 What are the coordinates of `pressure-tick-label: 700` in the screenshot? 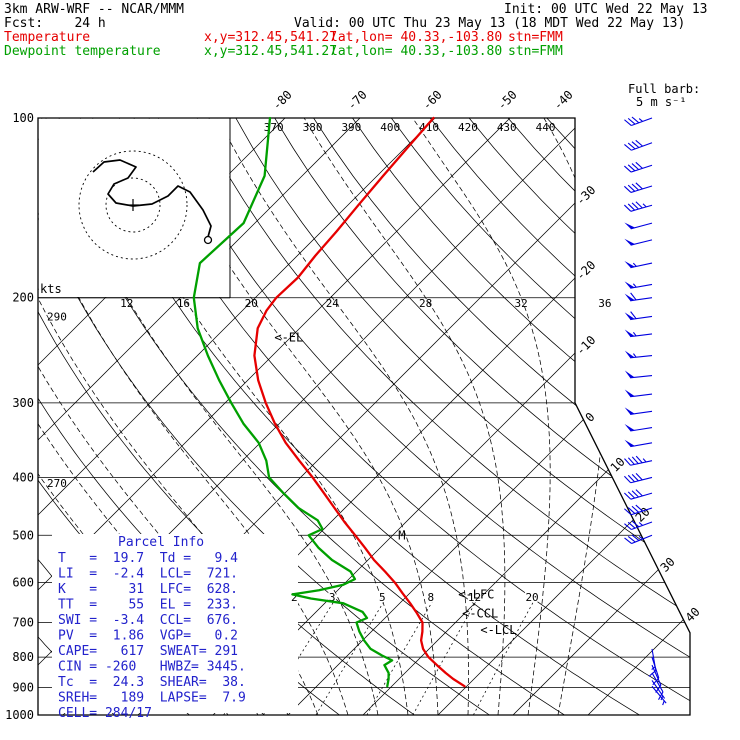 It's located at (23, 623).